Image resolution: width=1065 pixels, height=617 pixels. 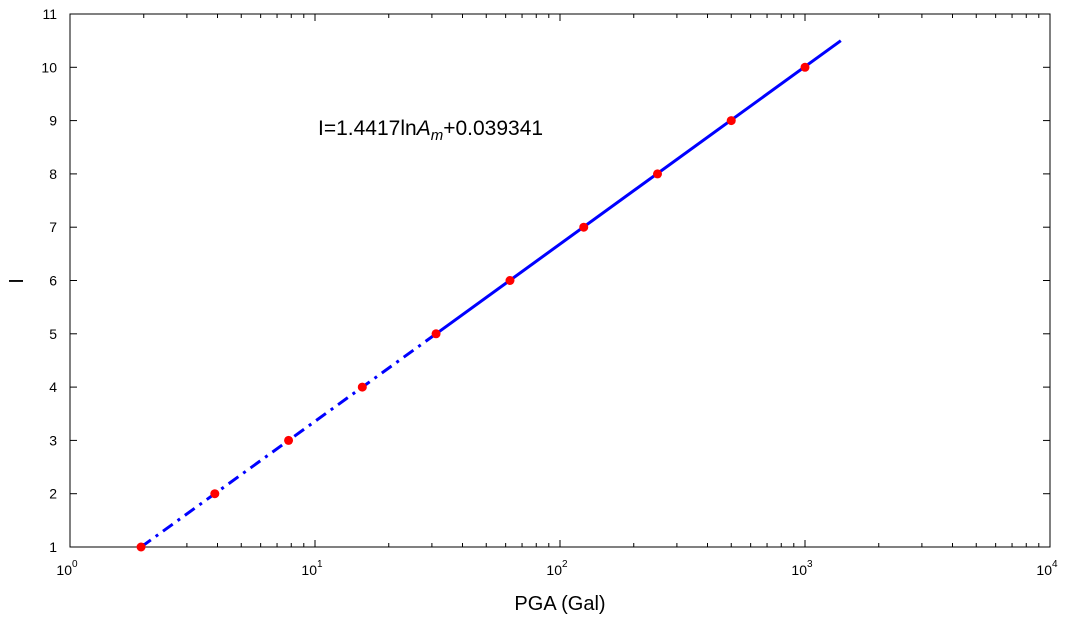 What do you see at coordinates (565, 564) in the screenshot?
I see `x-tick-exponent: 2` at bounding box center [565, 564].